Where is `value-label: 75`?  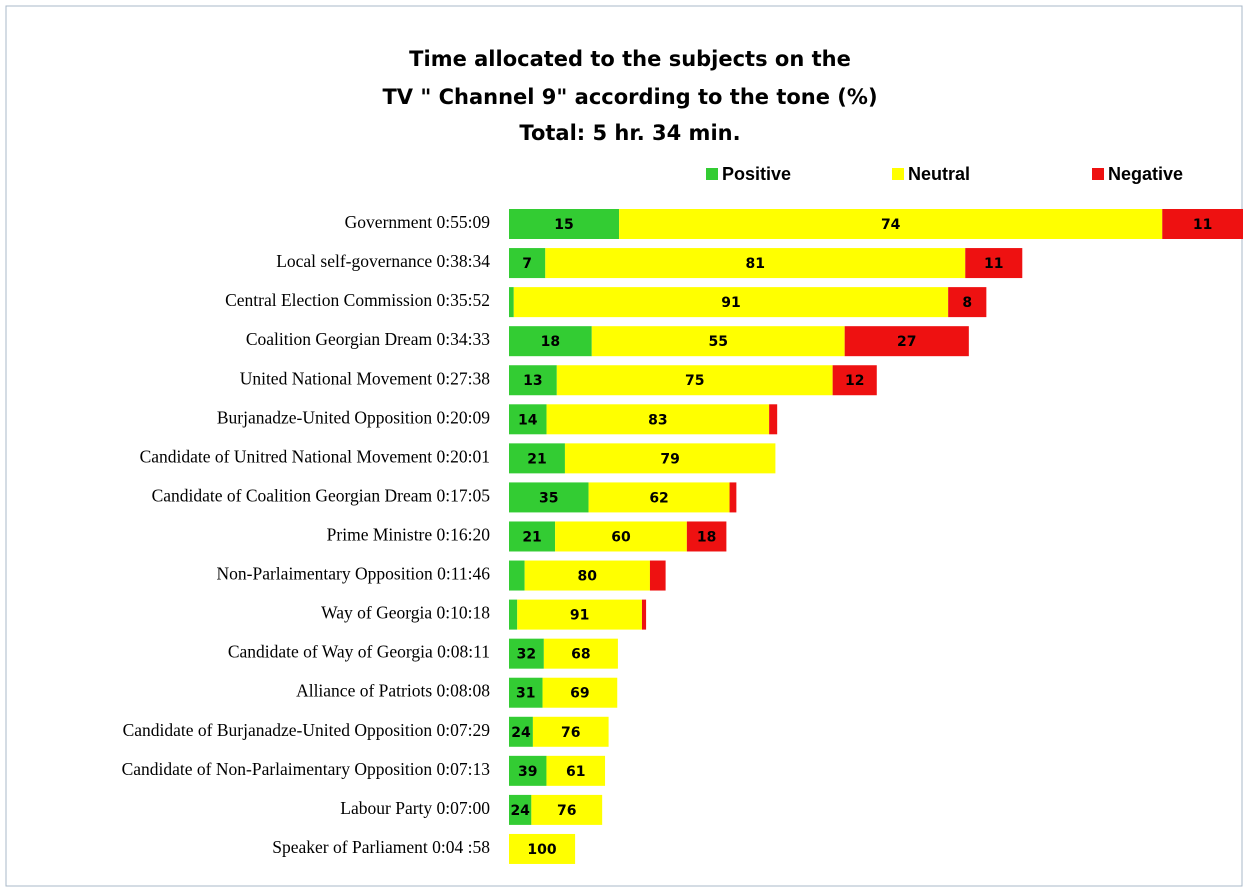 value-label: 75 is located at coordinates (694, 381).